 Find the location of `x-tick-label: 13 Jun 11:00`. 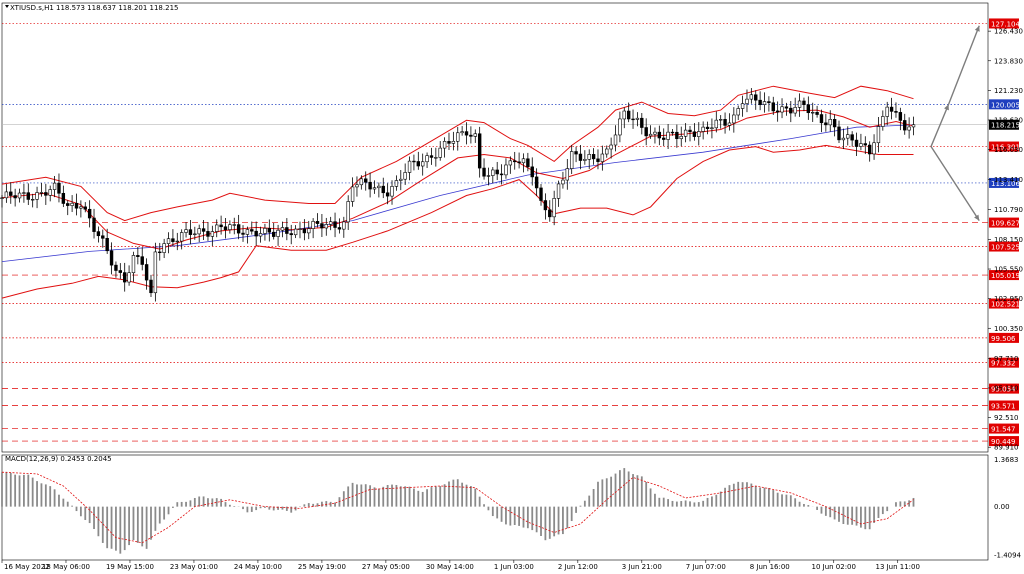

x-tick-label: 13 Jun 11:00 is located at coordinates (897, 567).